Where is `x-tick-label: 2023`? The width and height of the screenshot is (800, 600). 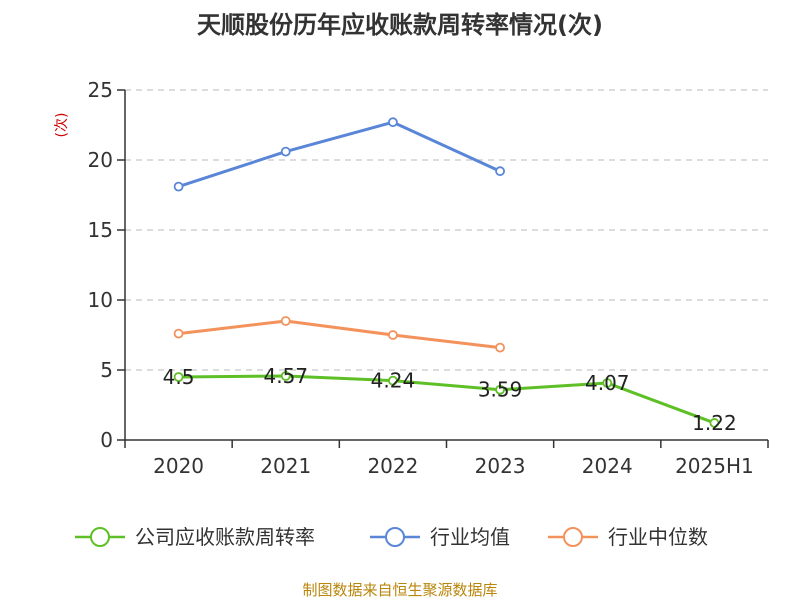 x-tick-label: 2023 is located at coordinates (500, 466).